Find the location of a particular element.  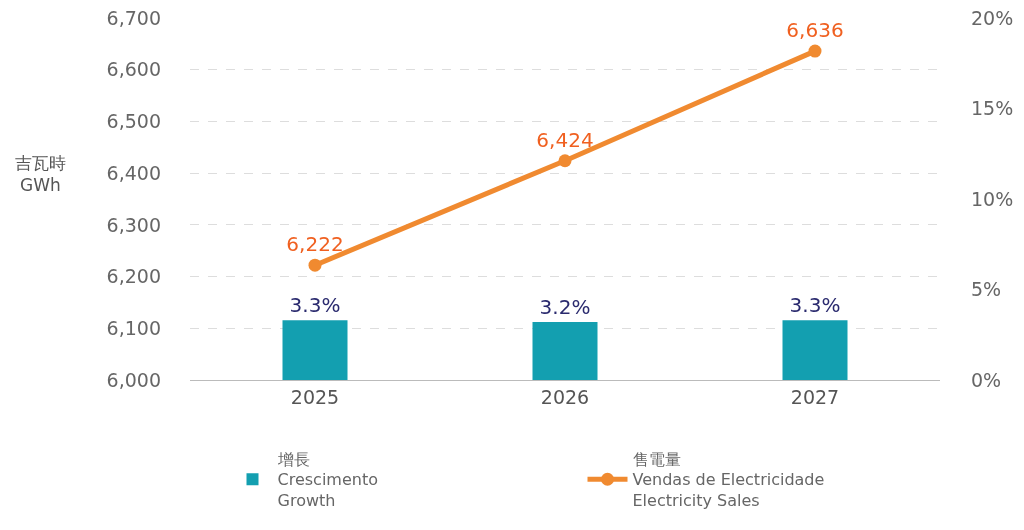

data-label: 6,222 is located at coordinates (315, 244).